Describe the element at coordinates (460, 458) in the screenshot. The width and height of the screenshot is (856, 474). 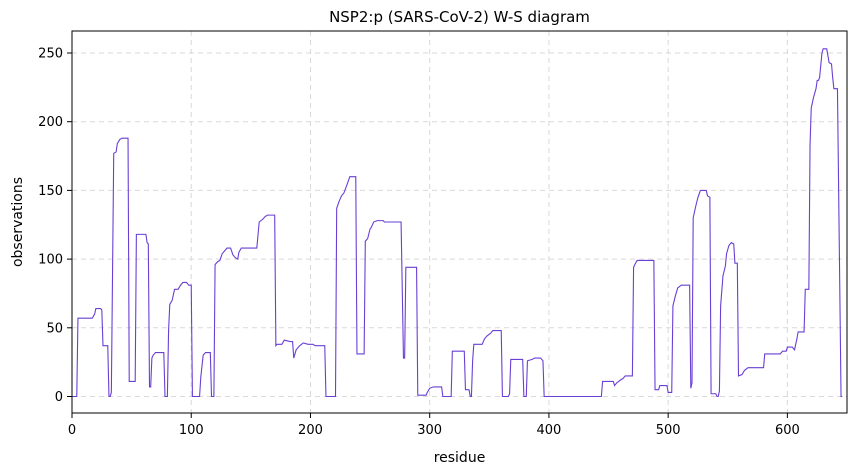
I see `x-axis-label: residue` at that location.